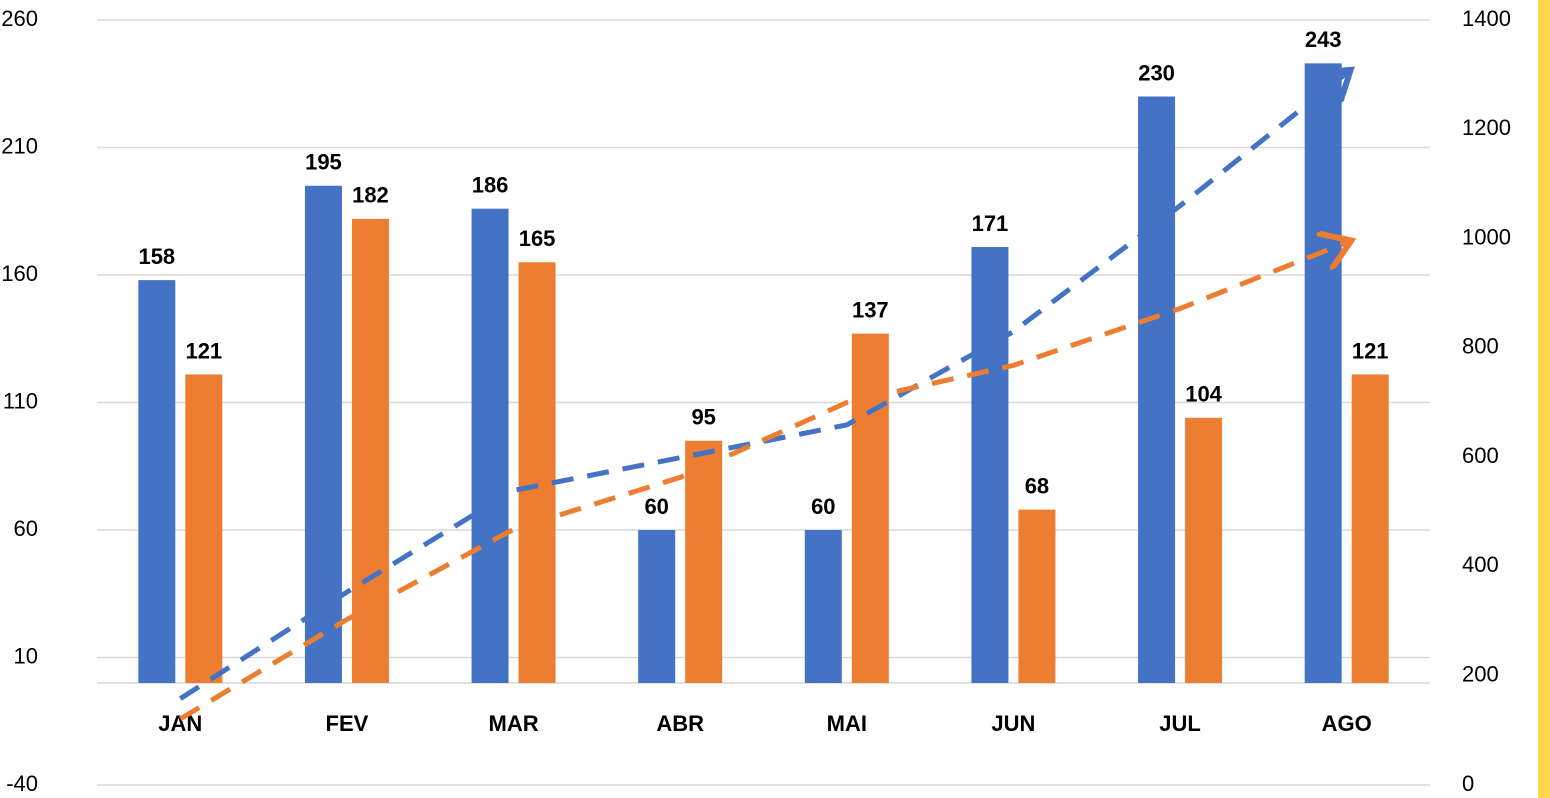  Describe the element at coordinates (990, 223) in the screenshot. I see `data-label: 171` at that location.